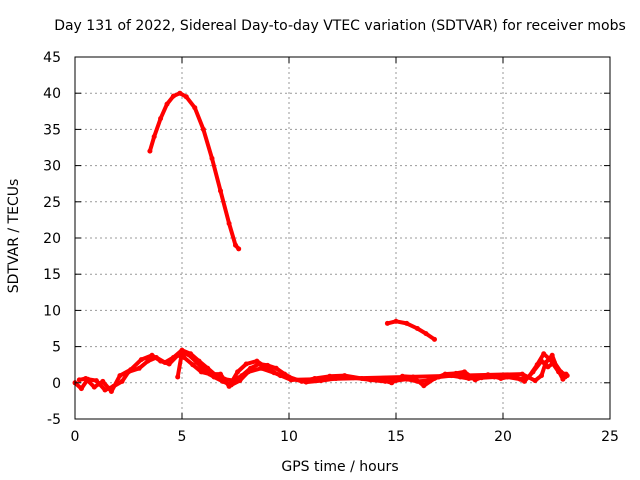  What do you see at coordinates (194, 171) in the screenshot?
I see `series-line-arc-high` at bounding box center [194, 171].